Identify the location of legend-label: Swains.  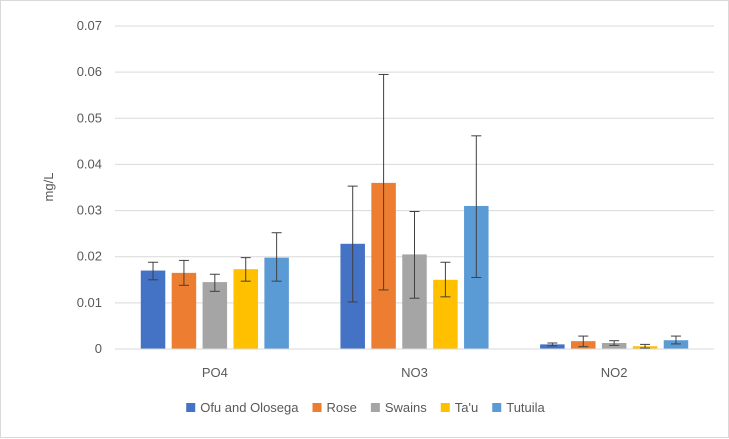
(406, 407).